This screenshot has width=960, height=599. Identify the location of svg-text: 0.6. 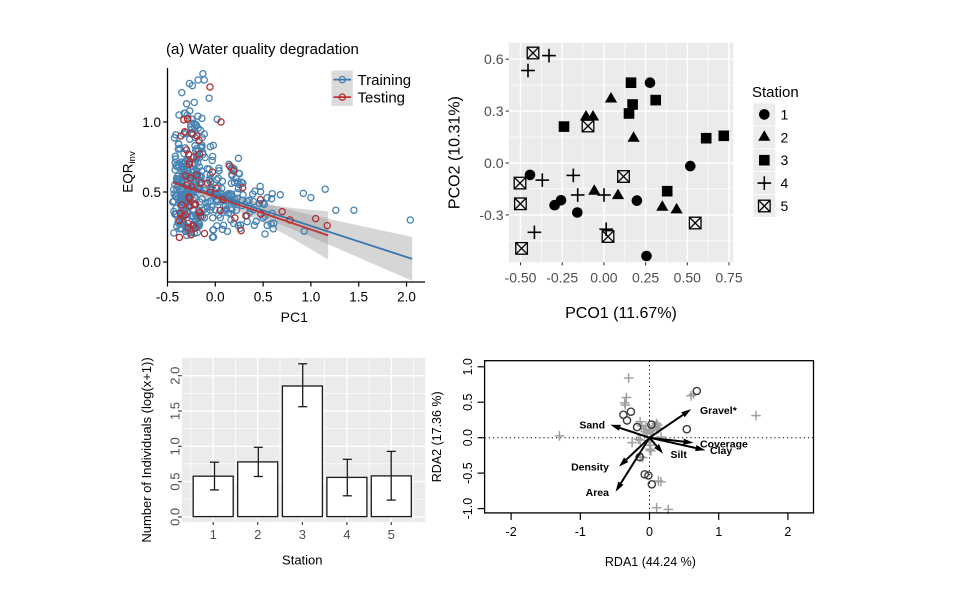
(494, 59).